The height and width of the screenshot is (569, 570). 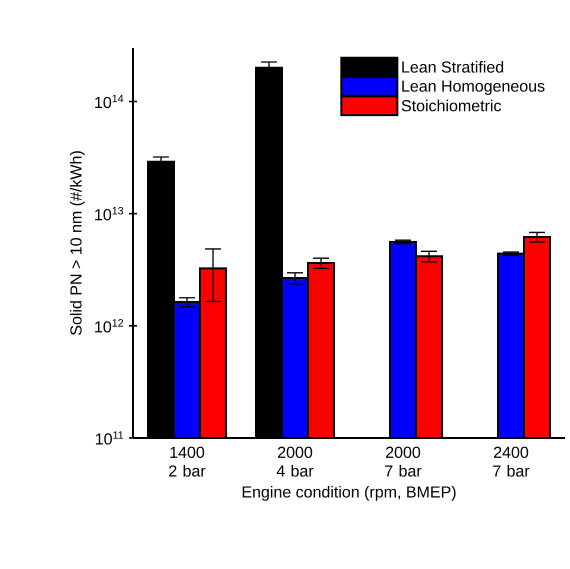 What do you see at coordinates (109, 101) in the screenshot?
I see `y-tick-label: 10$^{14}$` at bounding box center [109, 101].